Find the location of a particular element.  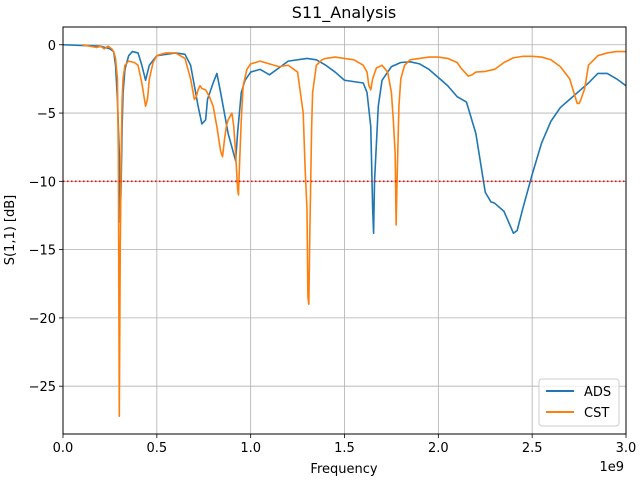

x-tick-label: 2.5 is located at coordinates (532, 448).